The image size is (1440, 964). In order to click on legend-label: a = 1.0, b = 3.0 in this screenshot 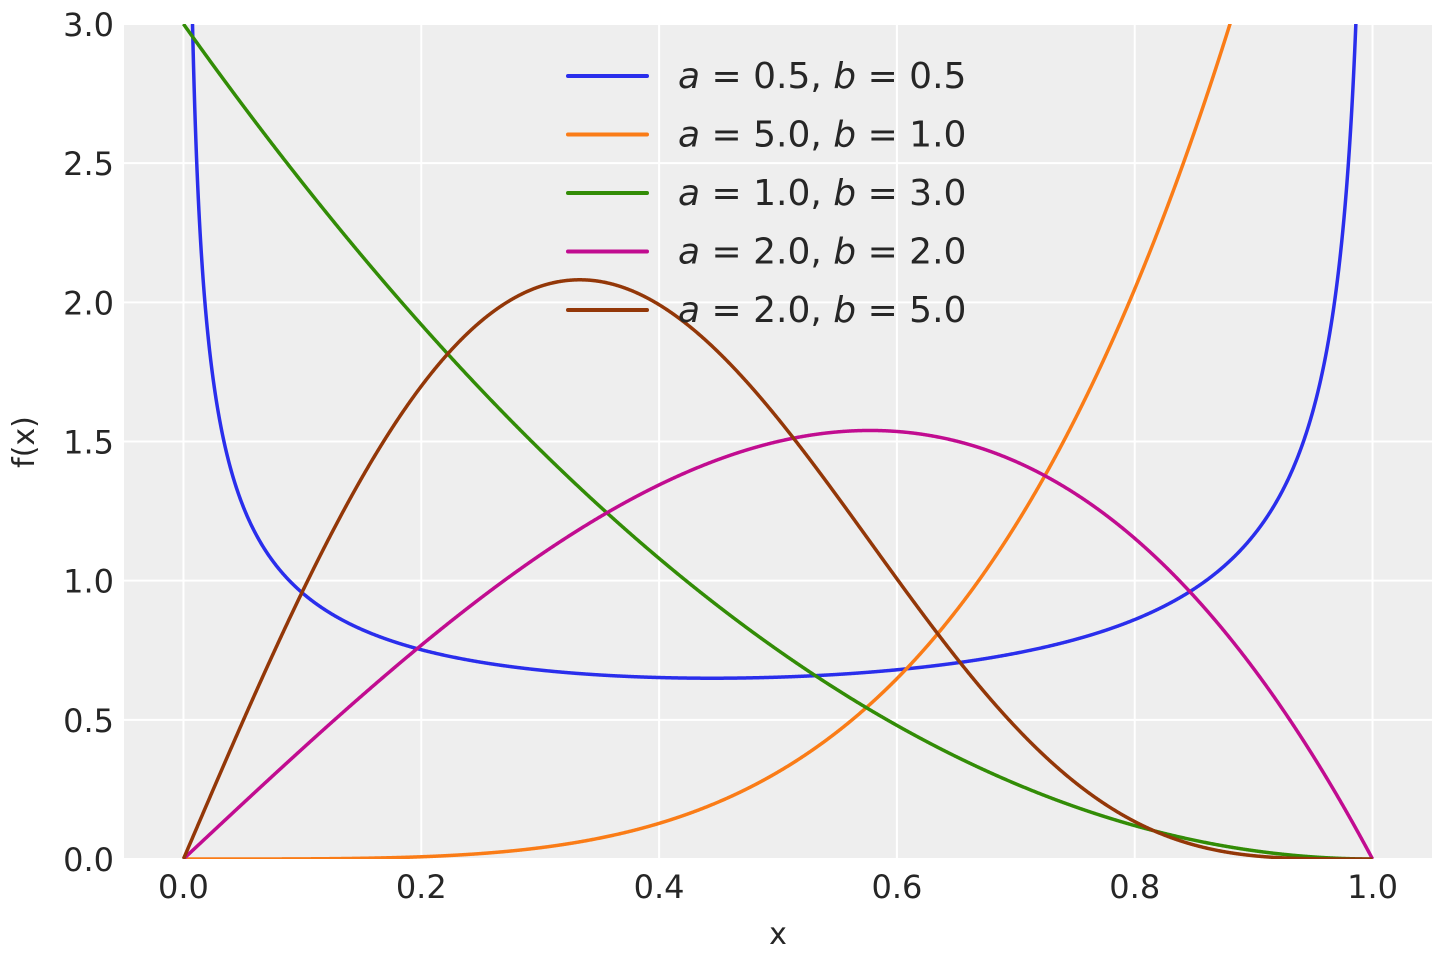, I will do `click(822, 193)`.